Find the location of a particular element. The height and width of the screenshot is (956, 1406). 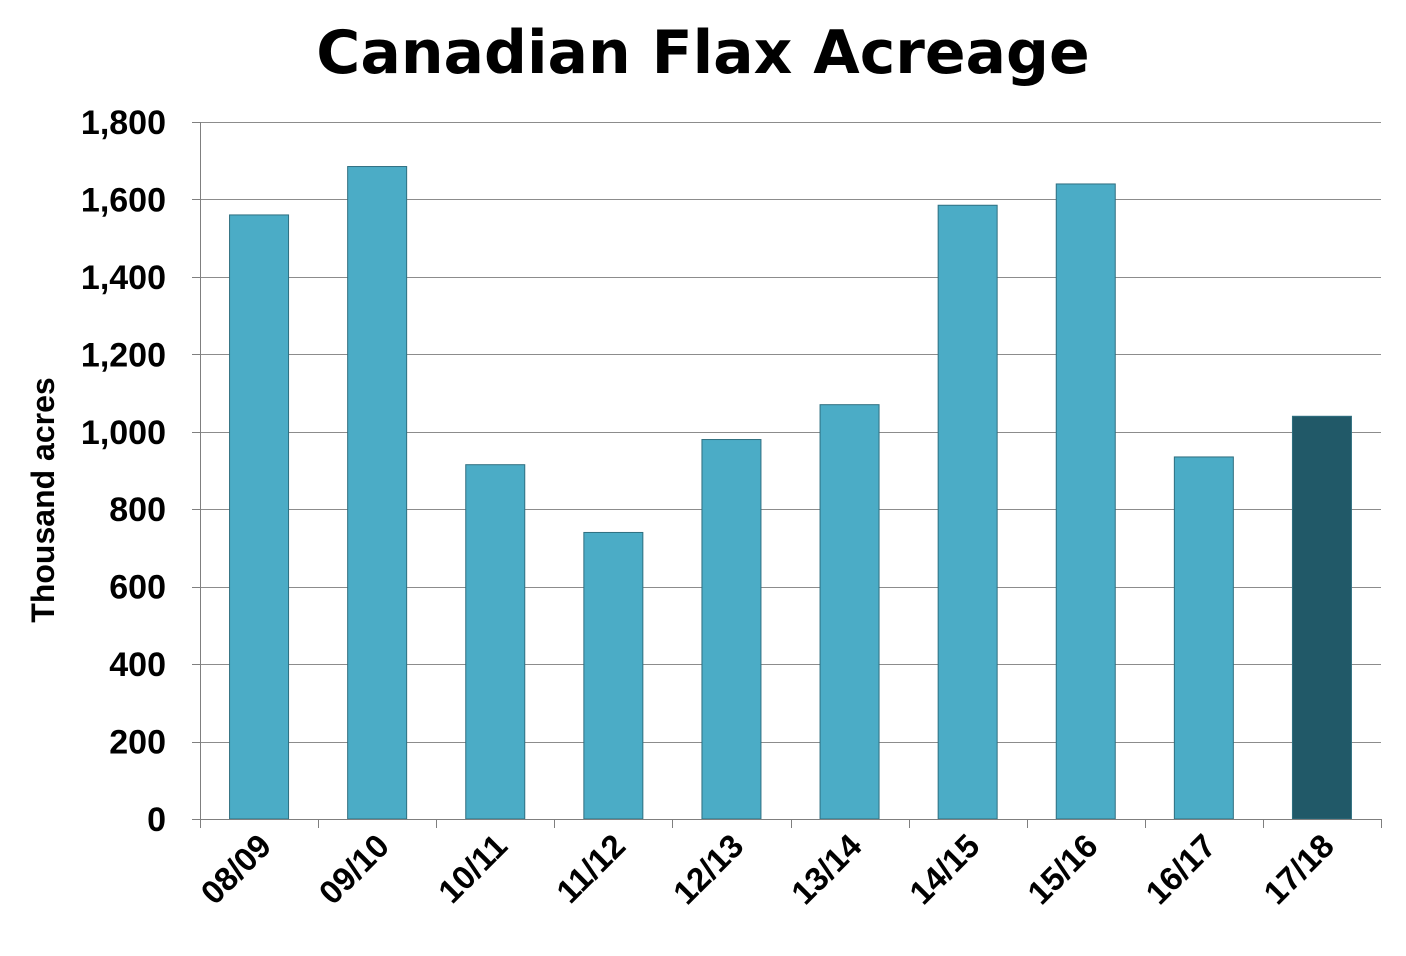

y-tick-label: 0 is located at coordinates (156, 820).